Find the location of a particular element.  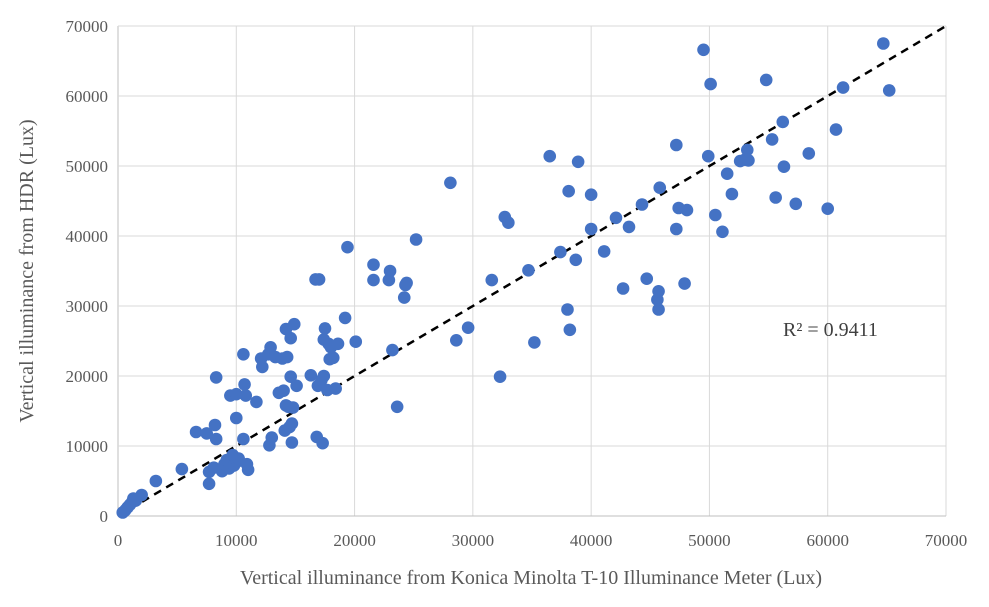

y-tick-label: 40000 is located at coordinates (87, 236).